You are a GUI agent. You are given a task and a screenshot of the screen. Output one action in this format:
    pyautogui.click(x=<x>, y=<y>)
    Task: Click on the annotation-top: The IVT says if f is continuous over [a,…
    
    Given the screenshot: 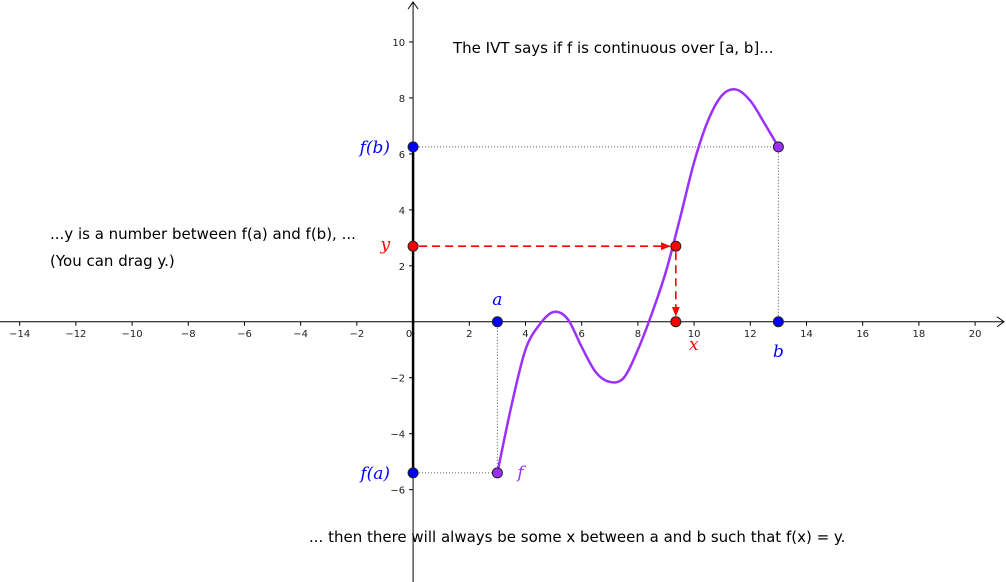 What is the action you would take?
    pyautogui.click(x=613, y=48)
    